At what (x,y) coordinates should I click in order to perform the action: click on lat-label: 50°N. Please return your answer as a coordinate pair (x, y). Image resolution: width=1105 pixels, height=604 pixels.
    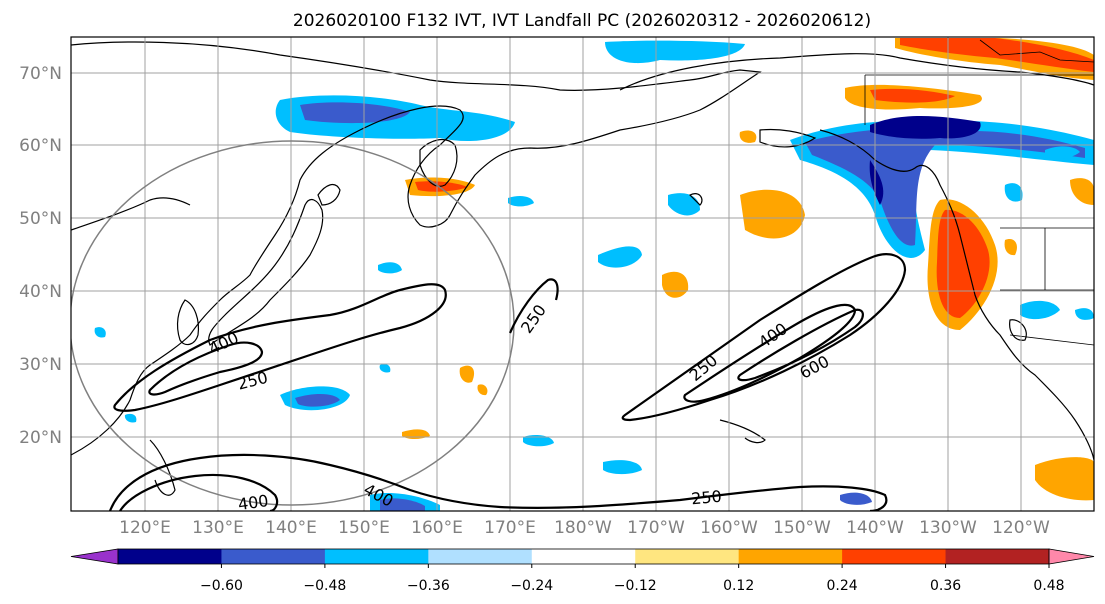
    Looking at the image, I should click on (40, 219).